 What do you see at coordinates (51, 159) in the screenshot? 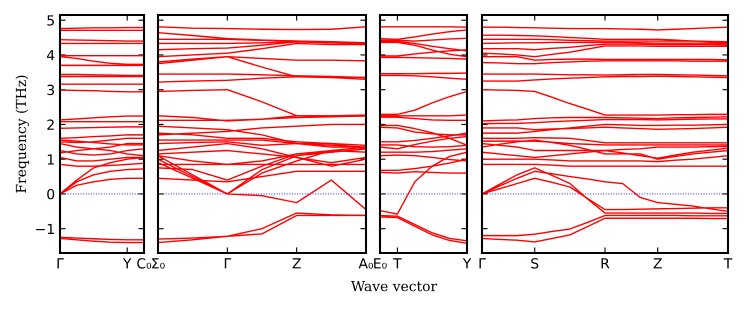
I see `y-tick-label: 1` at bounding box center [51, 159].